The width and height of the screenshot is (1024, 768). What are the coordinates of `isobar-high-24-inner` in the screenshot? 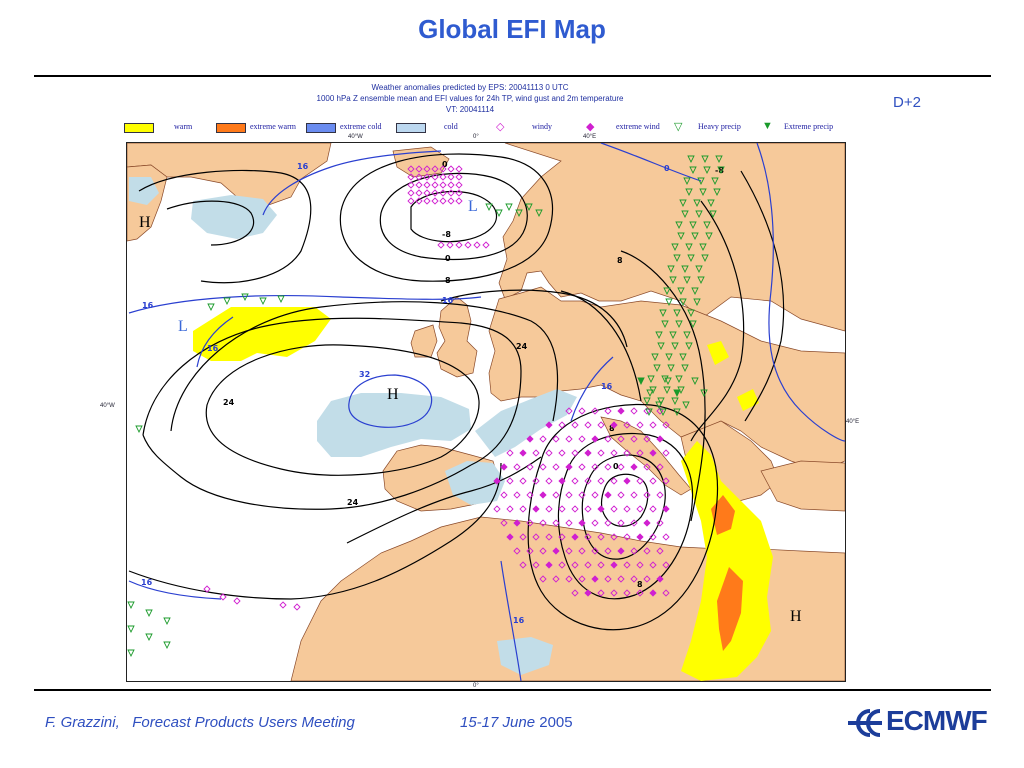 It's located at (342, 410).